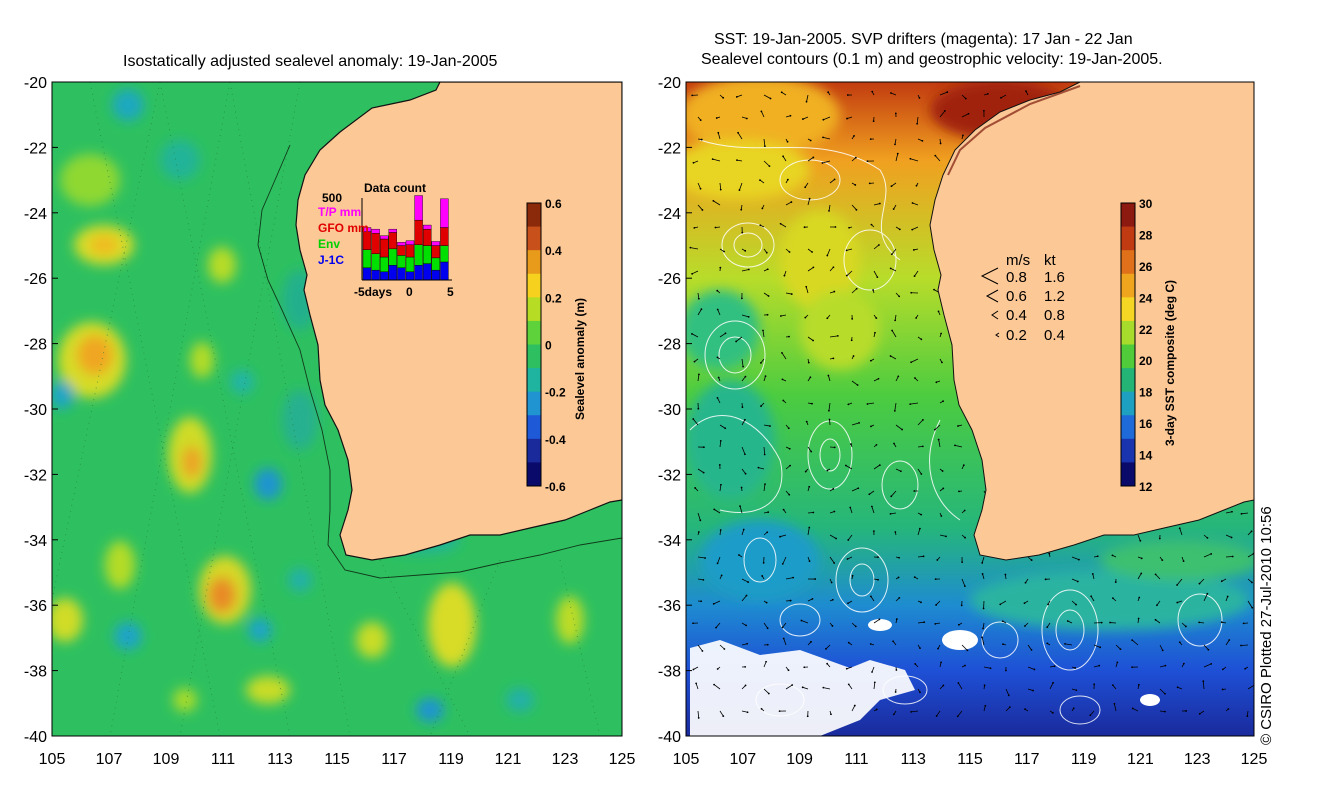 The width and height of the screenshot is (1320, 810). What do you see at coordinates (1146, 330) in the screenshot?
I see `colorbar-tick-label: 22` at bounding box center [1146, 330].